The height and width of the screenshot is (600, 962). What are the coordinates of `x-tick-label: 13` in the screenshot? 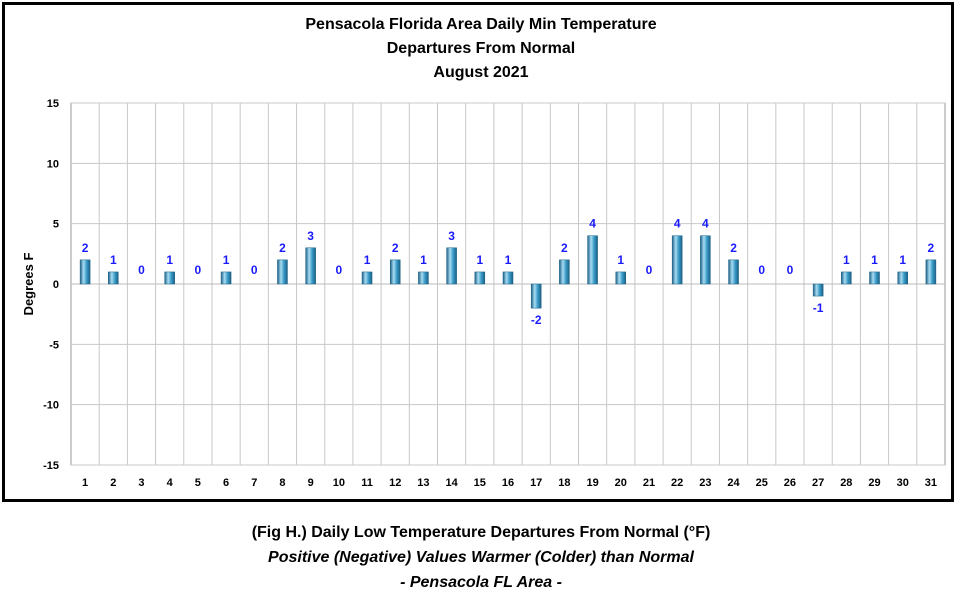 It's located at (423, 483).